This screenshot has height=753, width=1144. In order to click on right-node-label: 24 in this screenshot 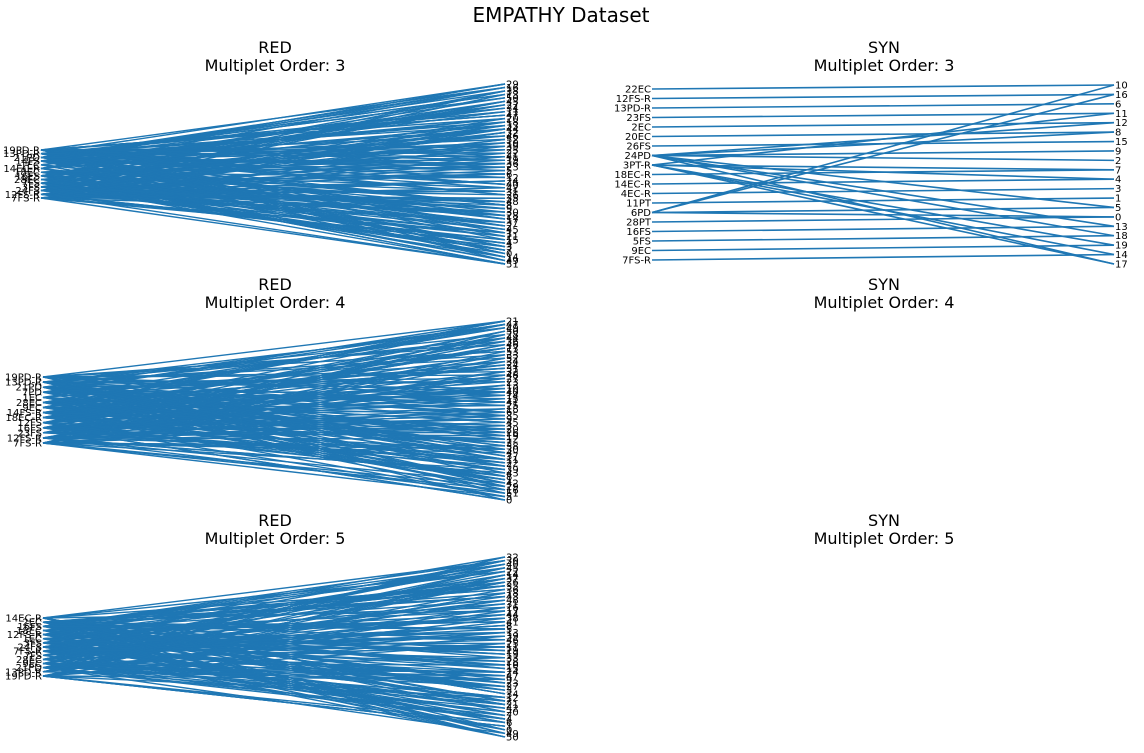, I will do `click(512, 181)`.